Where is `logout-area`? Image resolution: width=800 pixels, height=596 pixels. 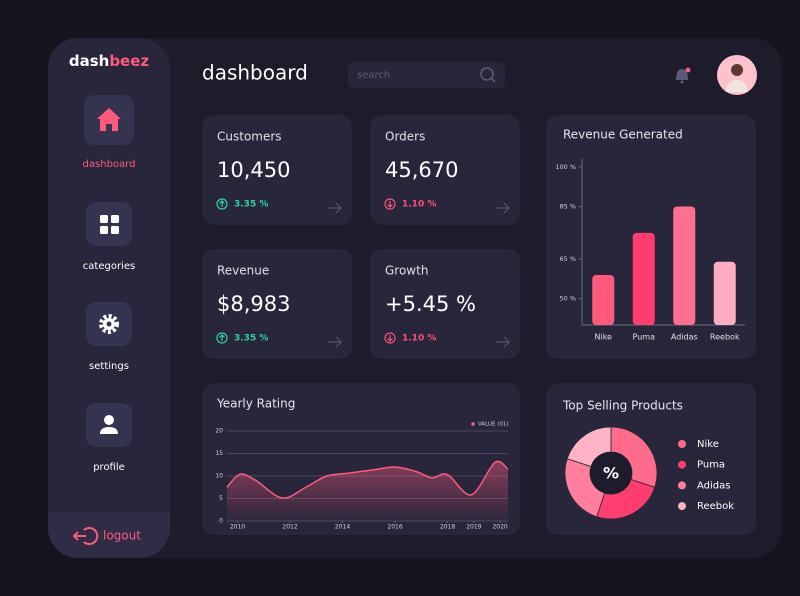 logout-area is located at coordinates (109, 535).